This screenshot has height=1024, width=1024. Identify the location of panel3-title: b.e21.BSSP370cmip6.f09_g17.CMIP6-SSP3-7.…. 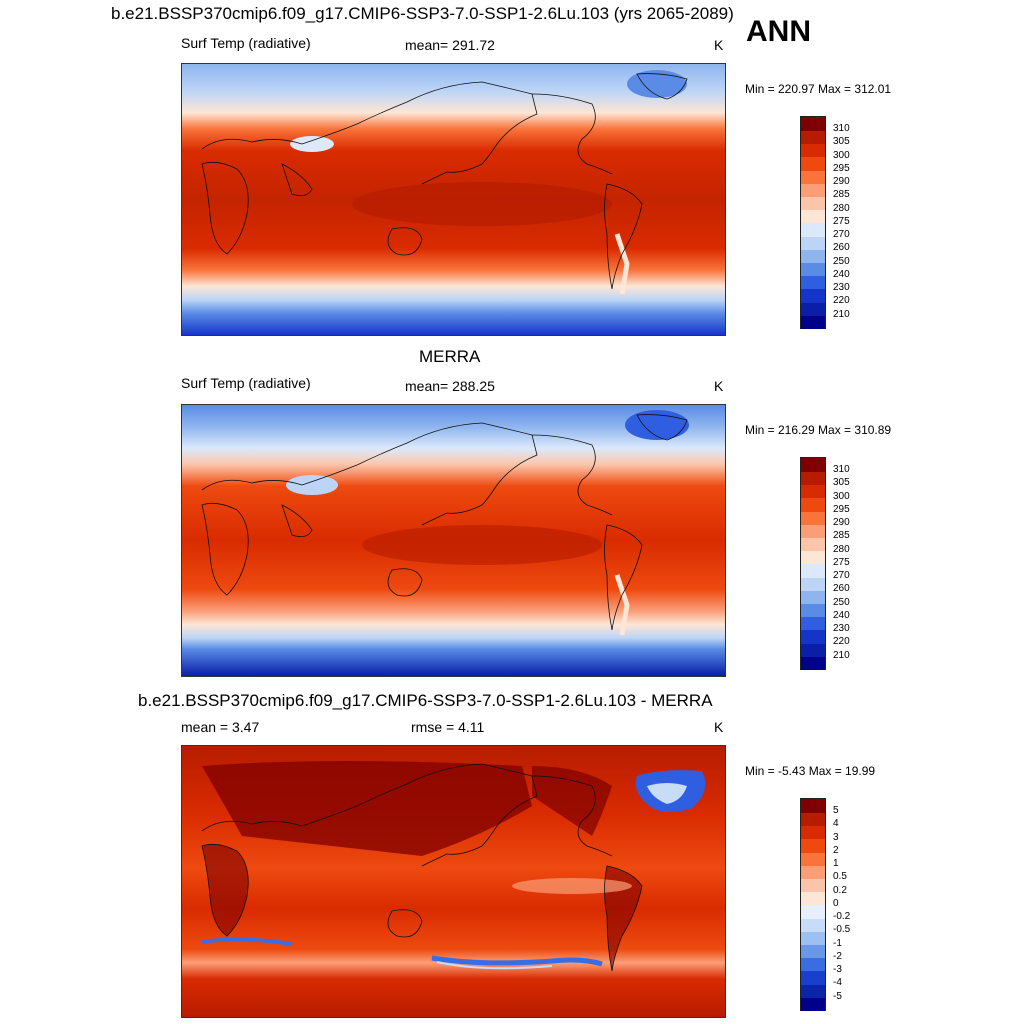
(425, 700).